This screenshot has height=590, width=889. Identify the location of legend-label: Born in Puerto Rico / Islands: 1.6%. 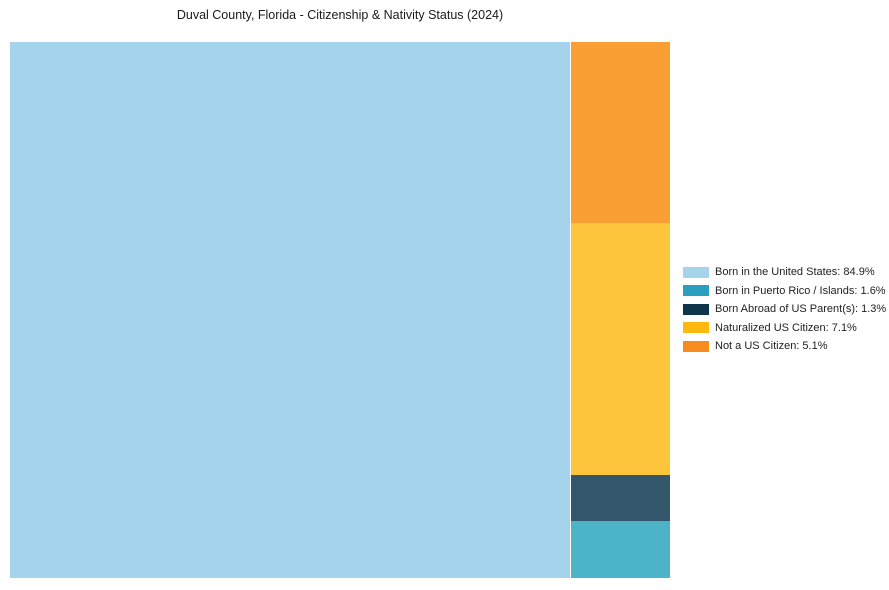
(800, 290).